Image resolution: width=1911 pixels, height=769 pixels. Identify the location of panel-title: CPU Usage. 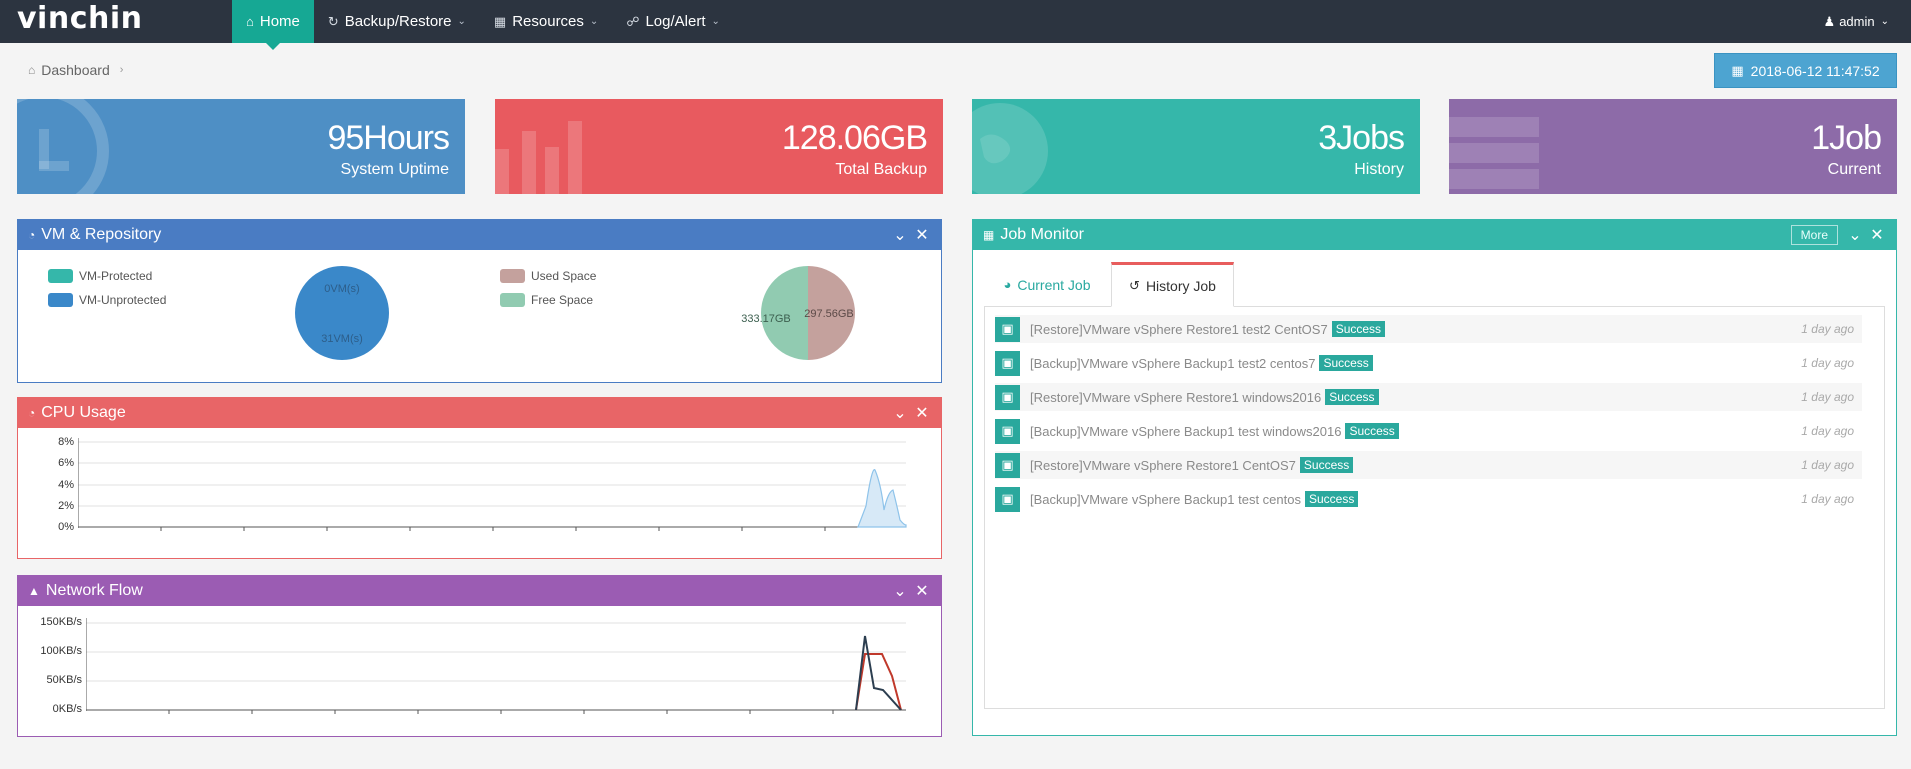
(83, 412).